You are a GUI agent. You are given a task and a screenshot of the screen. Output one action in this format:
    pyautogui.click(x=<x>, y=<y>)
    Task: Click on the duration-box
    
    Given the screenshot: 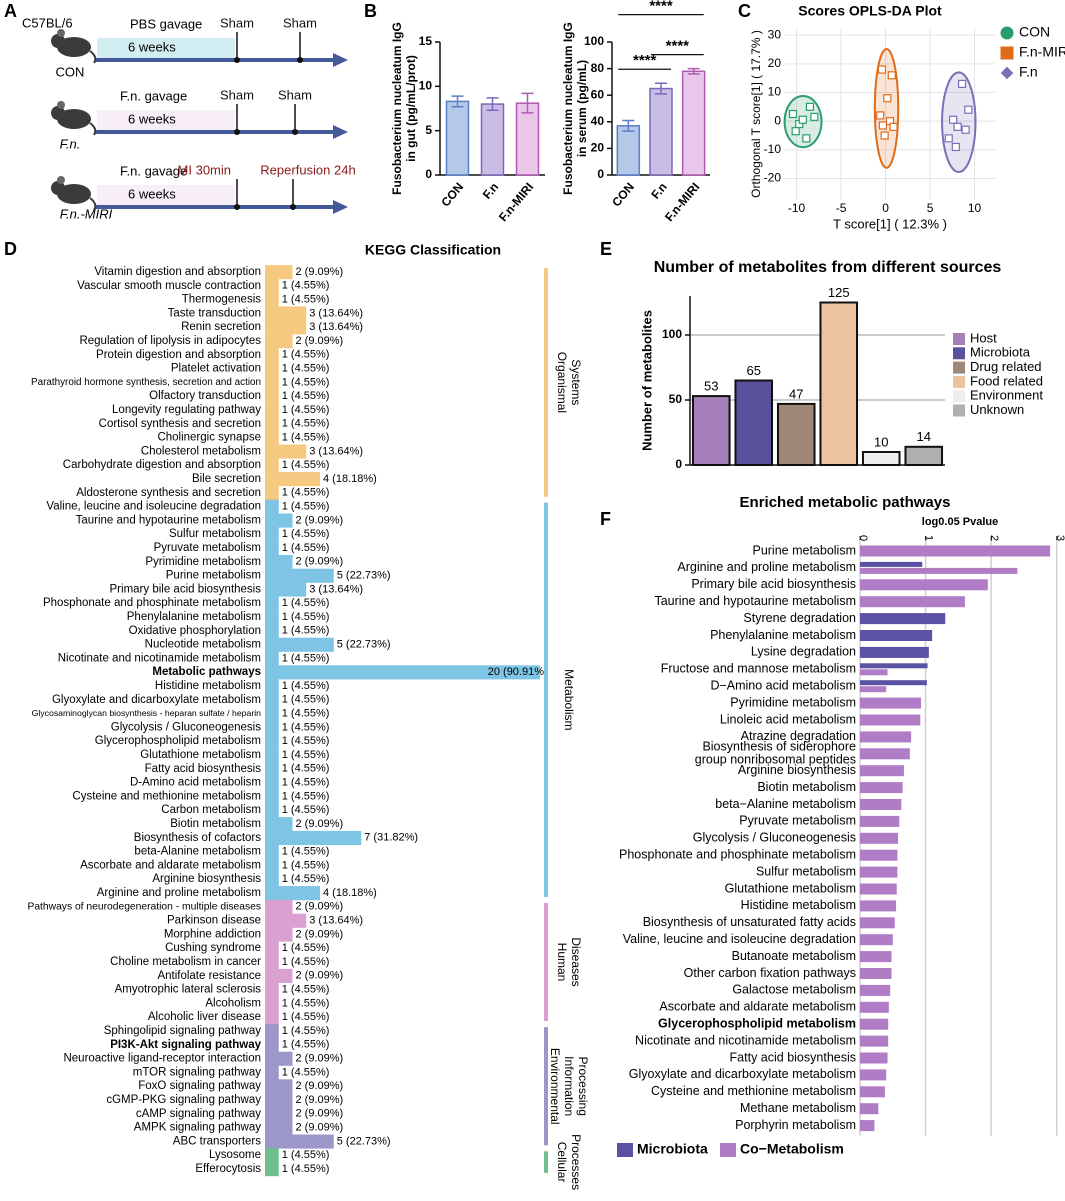 What is the action you would take?
    pyautogui.click(x=166, y=195)
    